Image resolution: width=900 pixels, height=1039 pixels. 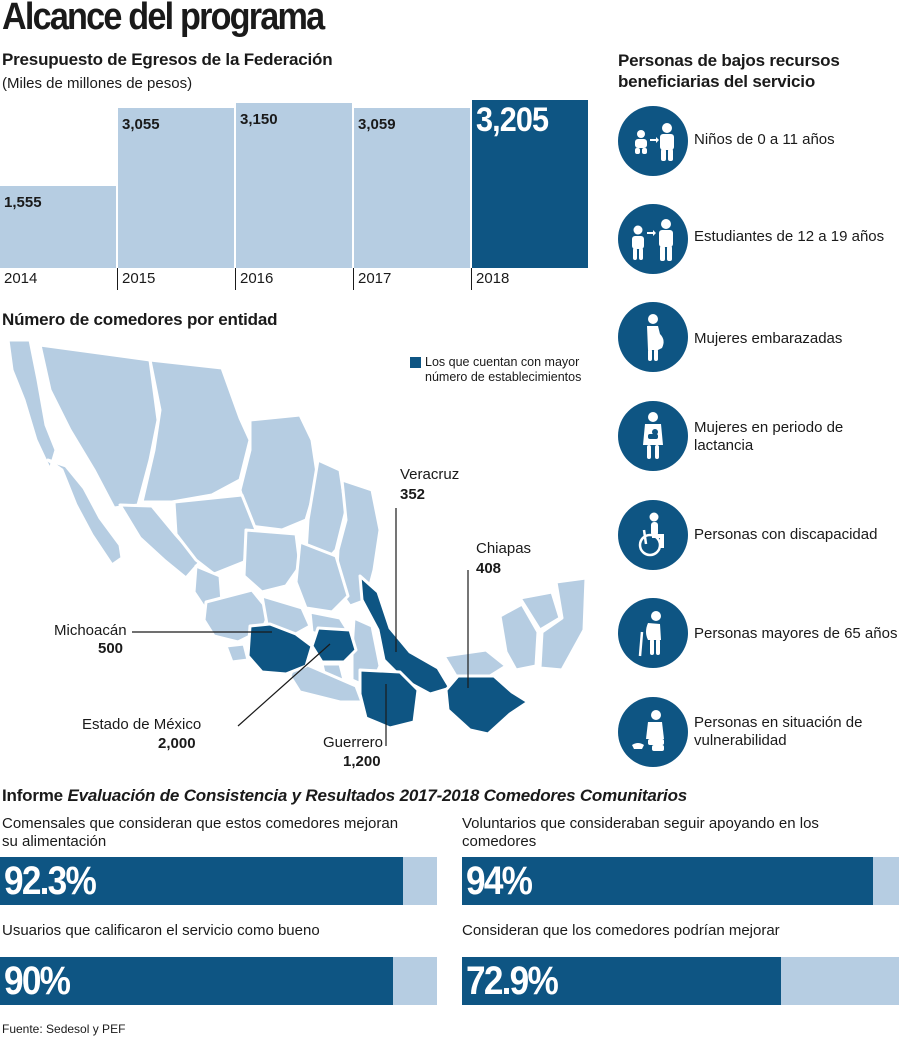 What do you see at coordinates (412, 188) in the screenshot?
I see `budget-bar-2017` at bounding box center [412, 188].